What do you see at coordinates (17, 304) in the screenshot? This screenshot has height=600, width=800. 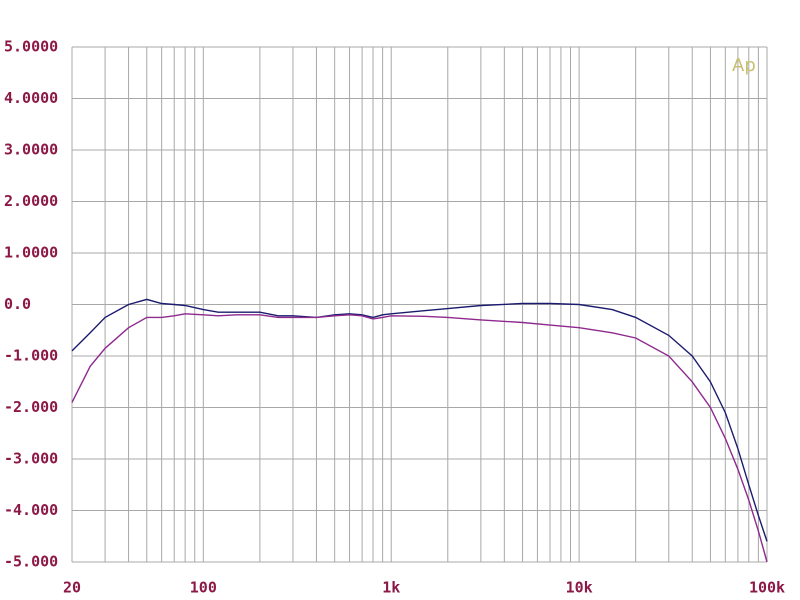 I see `y-tick-label: 0.0` at bounding box center [17, 304].